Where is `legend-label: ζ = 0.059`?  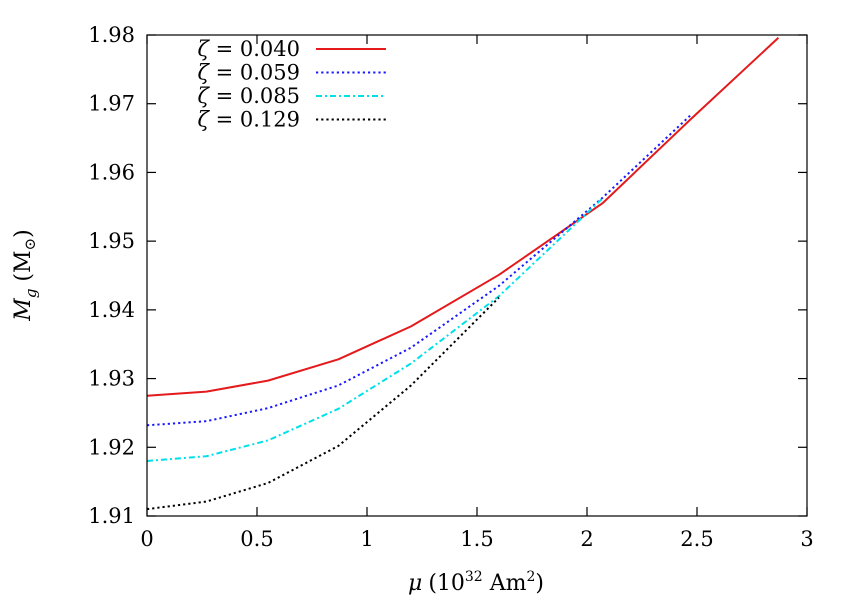 legend-label: ζ = 0.059 is located at coordinates (249, 73).